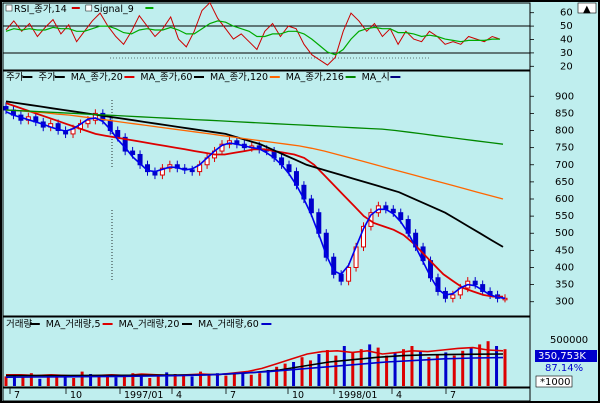  Describe the element at coordinates (564, 267) in the screenshot. I see `price-y-tick-label: 400` at that location.